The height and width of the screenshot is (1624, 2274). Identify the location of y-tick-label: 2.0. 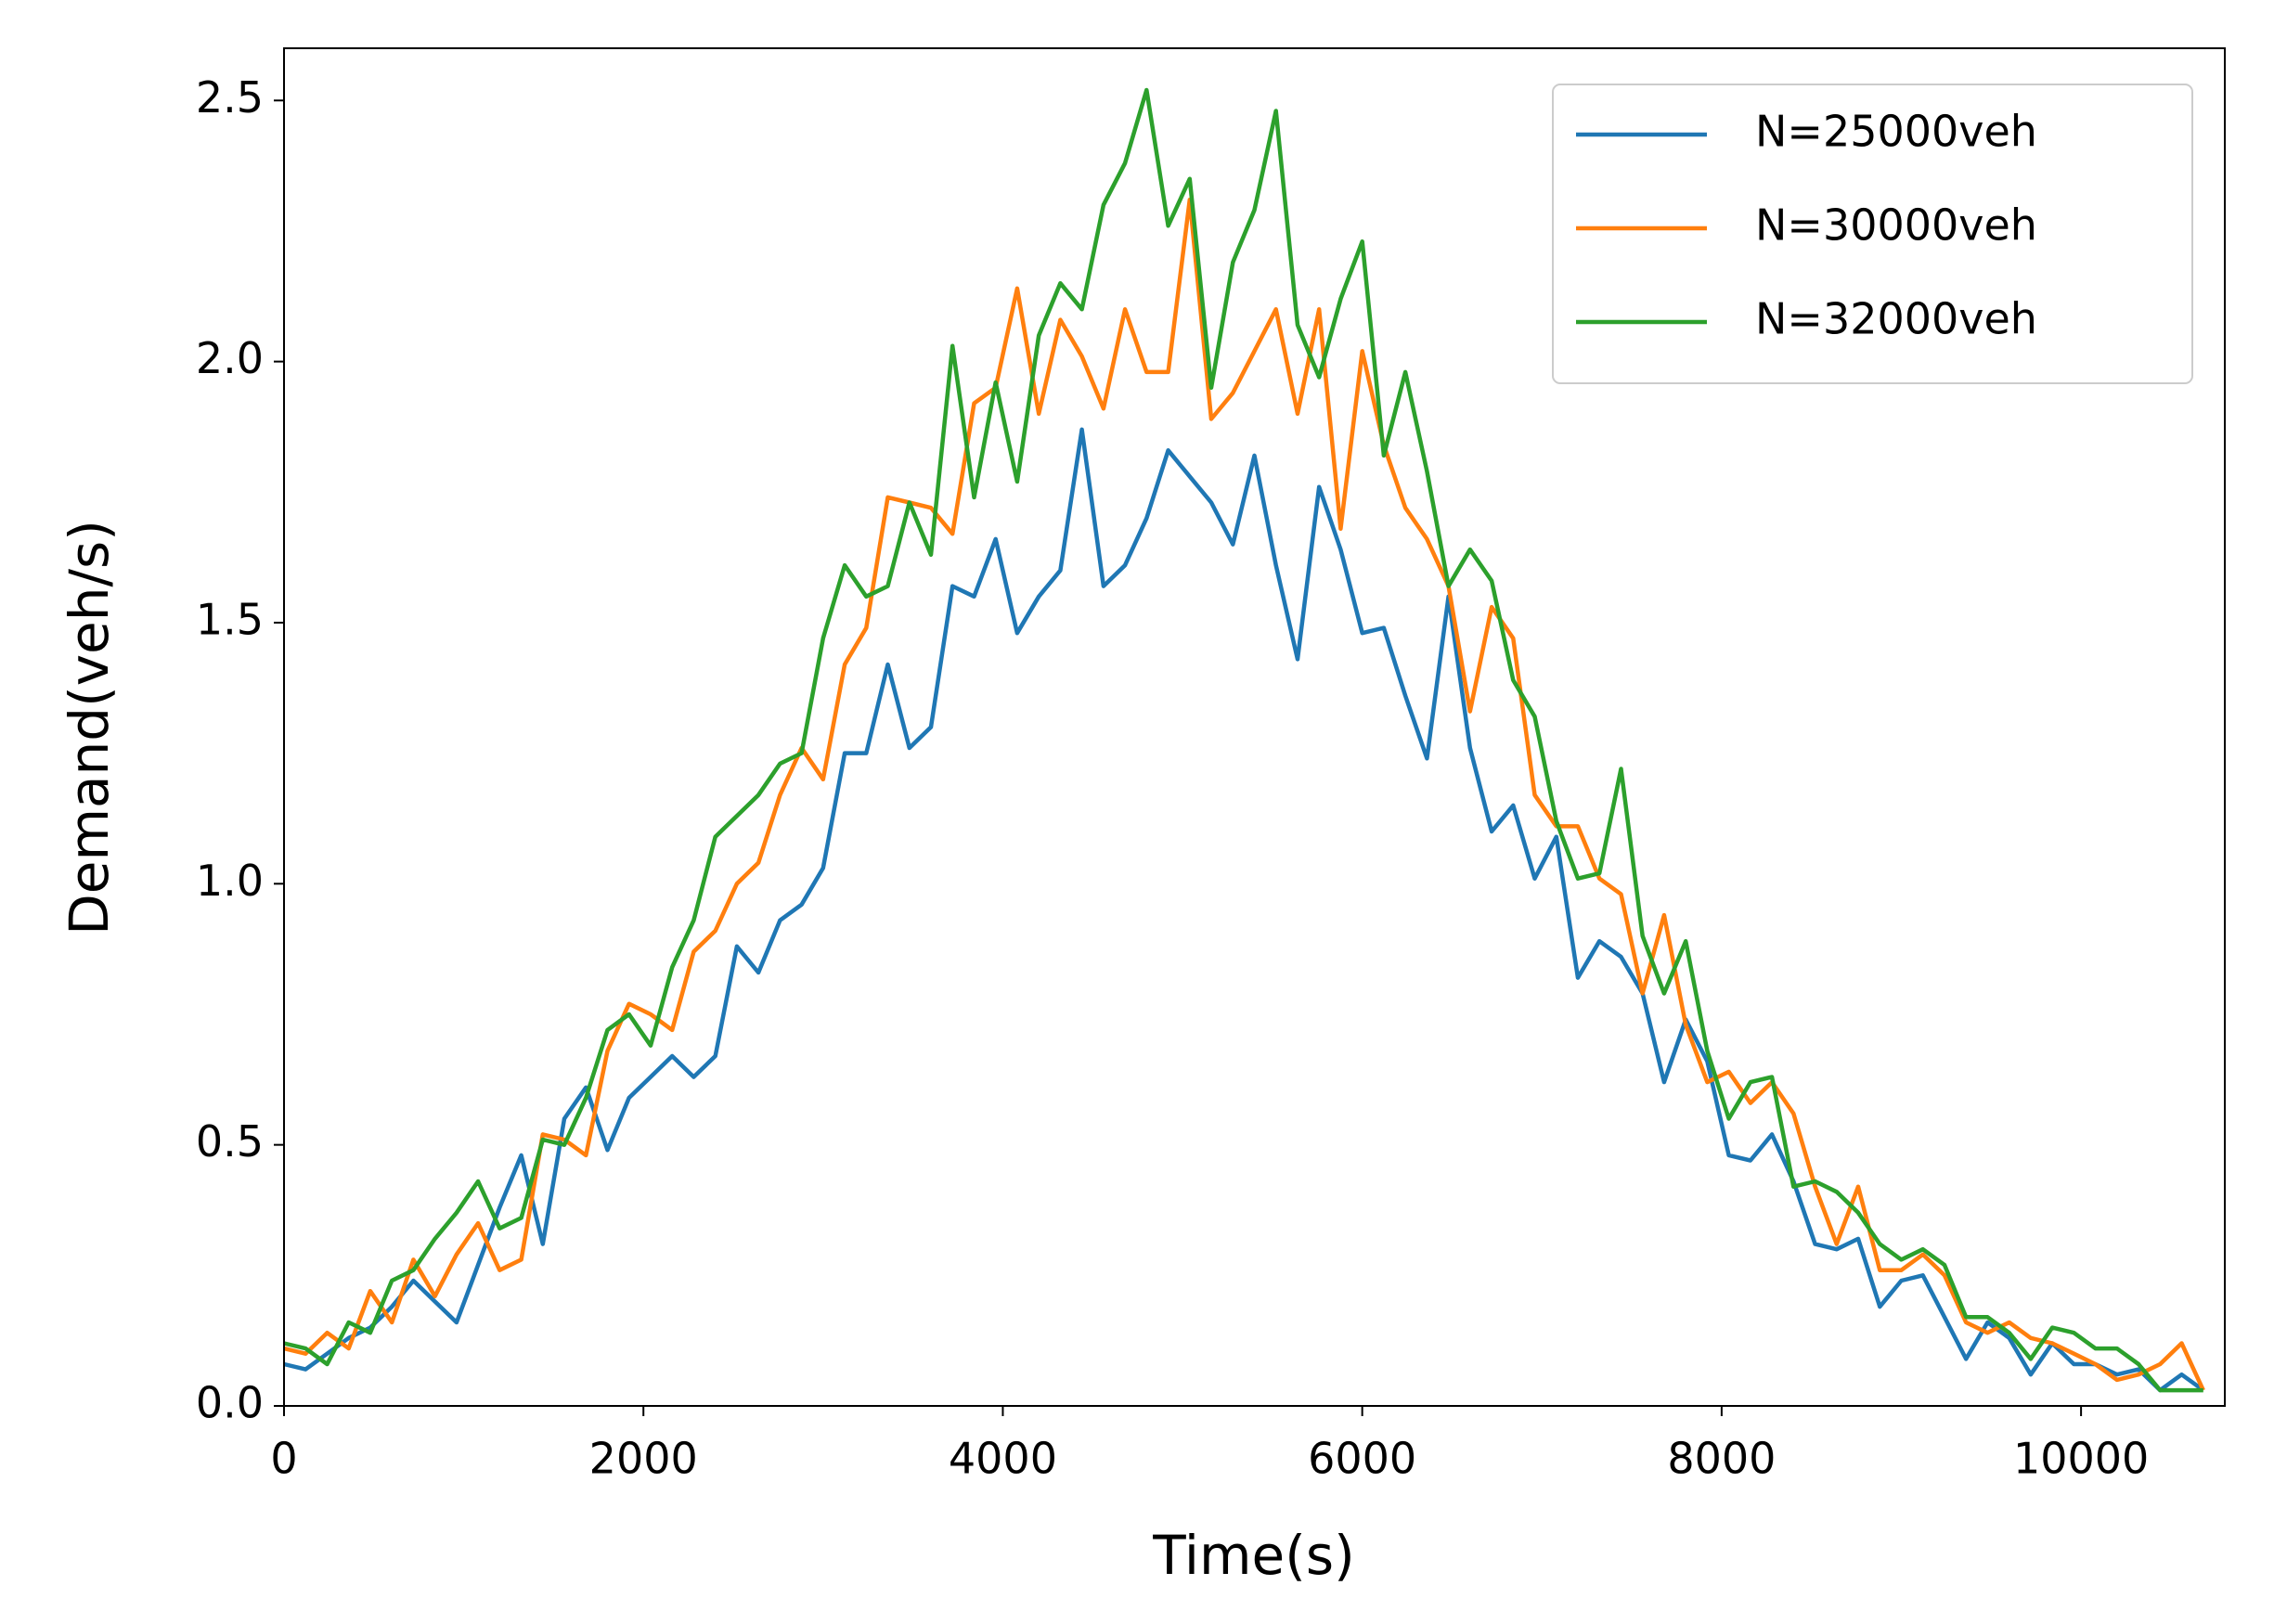
(230, 358).